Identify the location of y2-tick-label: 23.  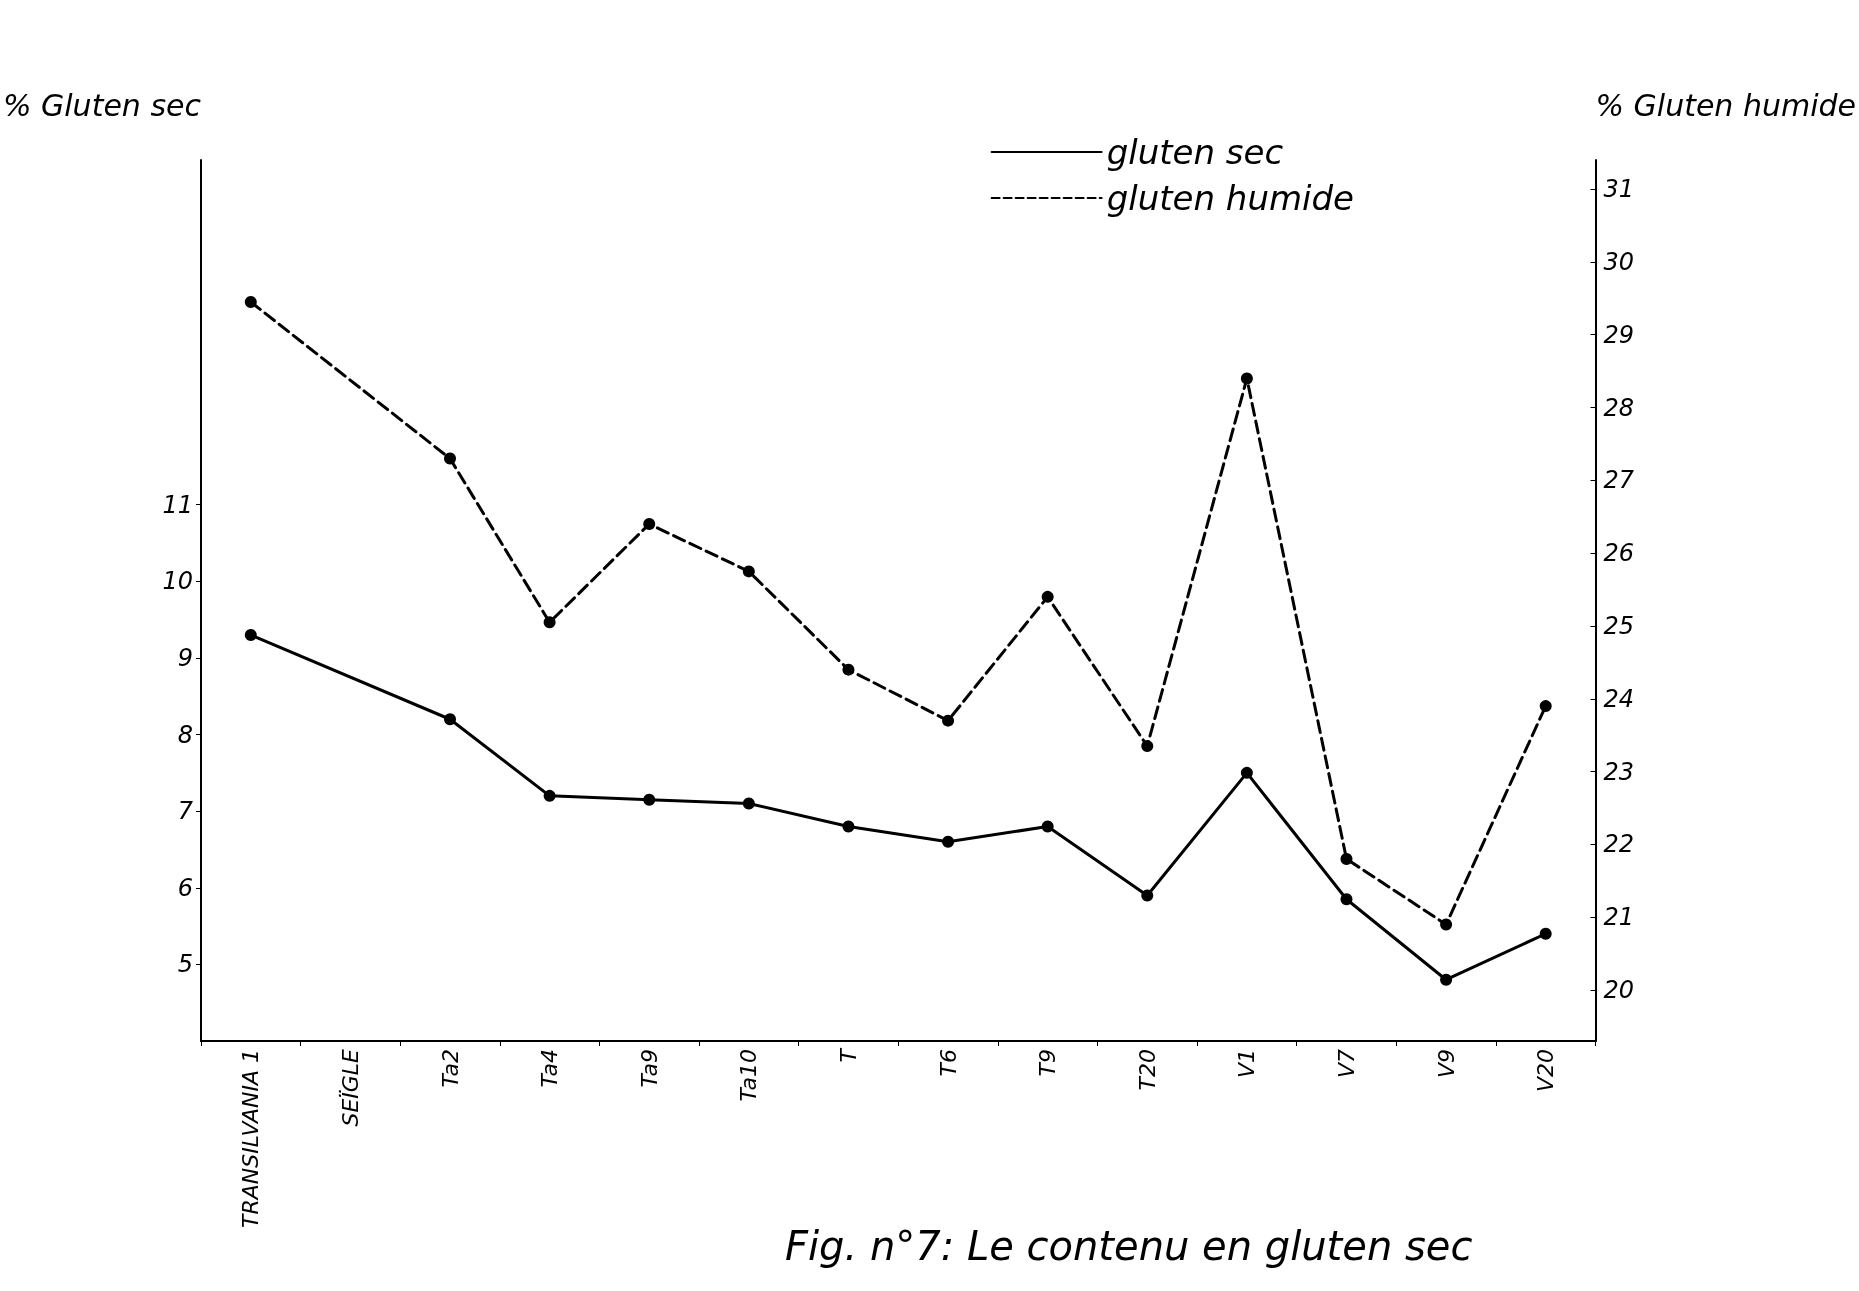
(1619, 771).